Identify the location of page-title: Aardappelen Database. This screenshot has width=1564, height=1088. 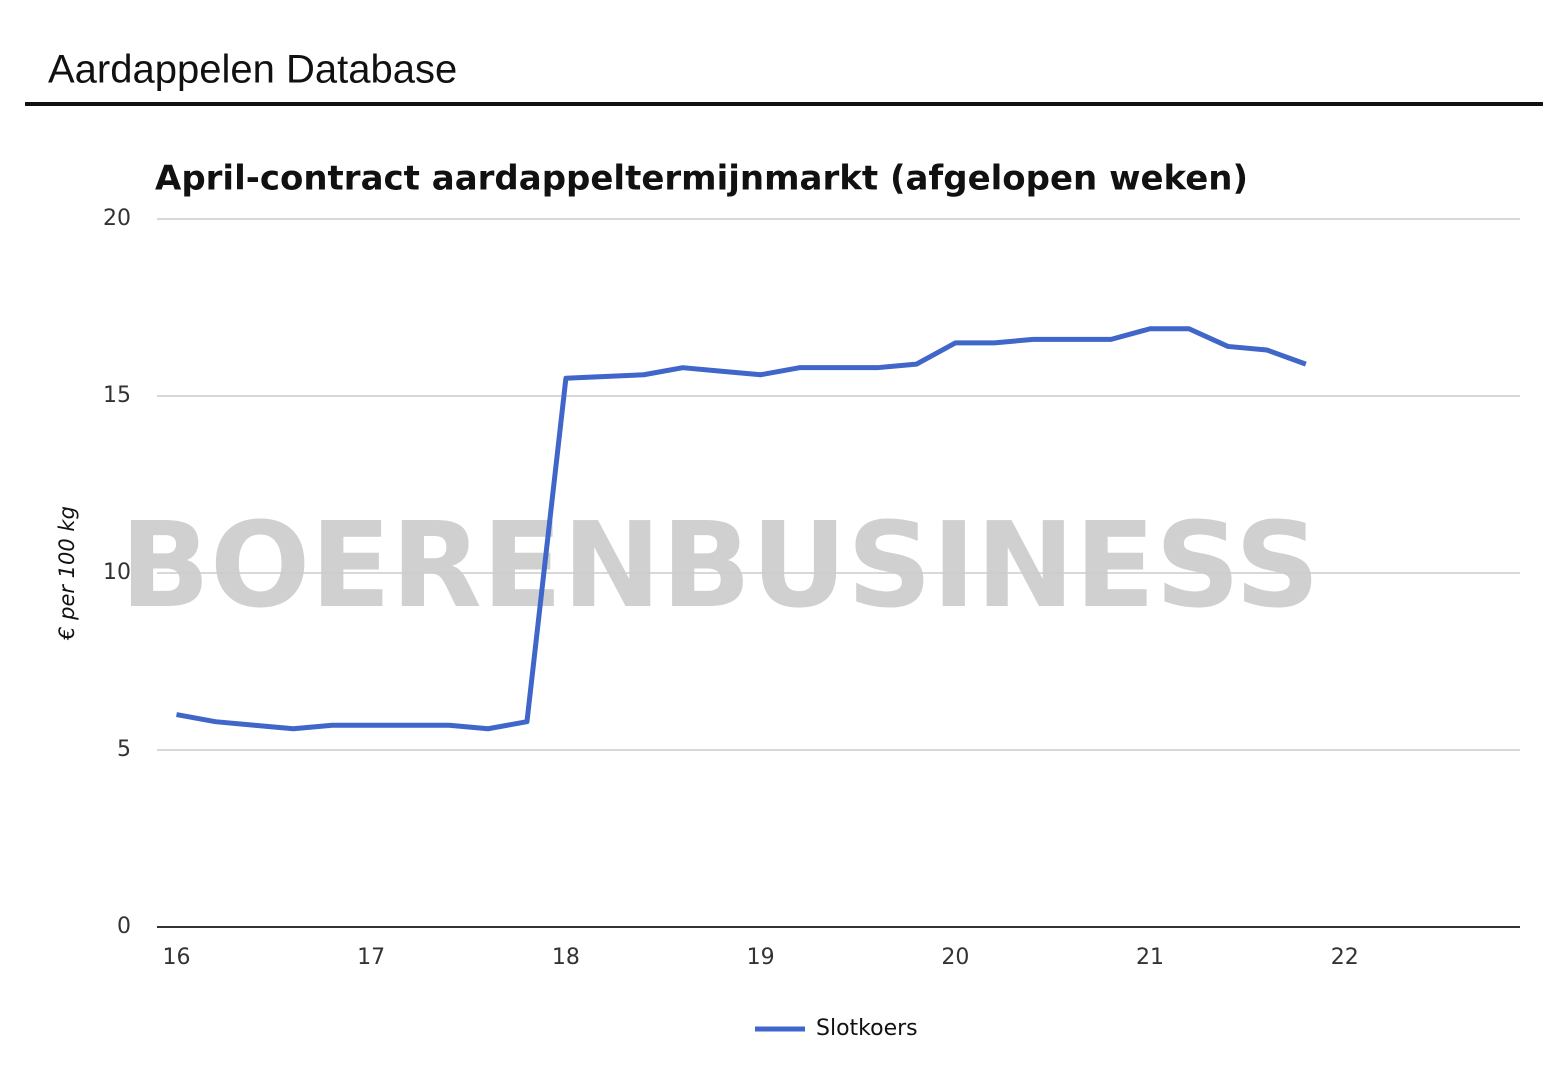
(252, 70).